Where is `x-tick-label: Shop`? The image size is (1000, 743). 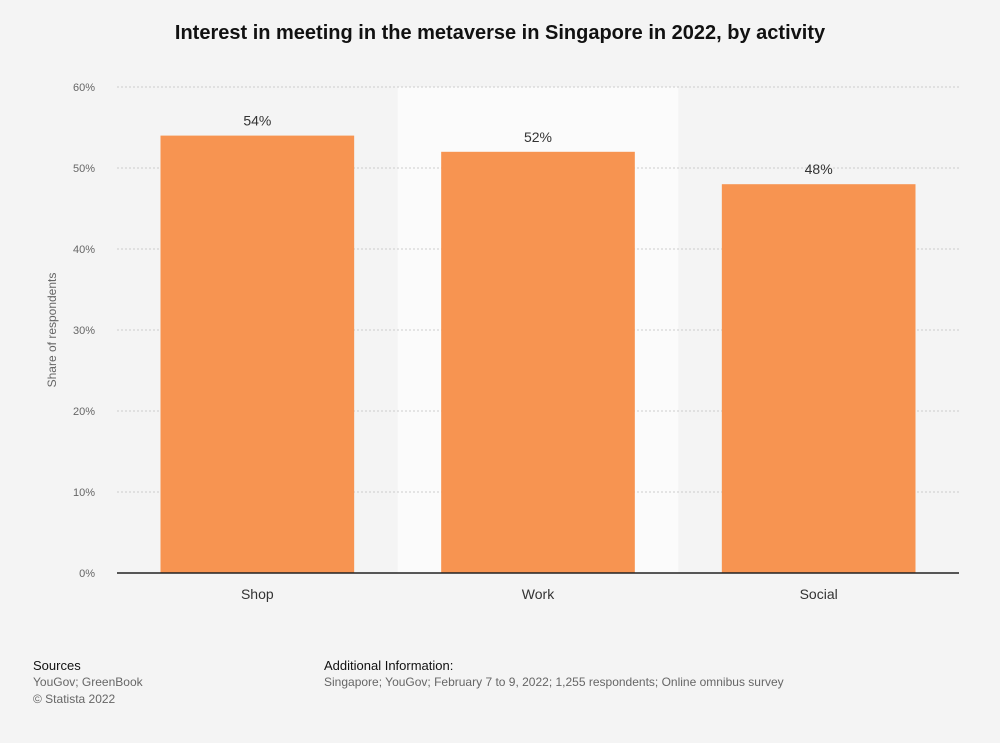 x-tick-label: Shop is located at coordinates (257, 594).